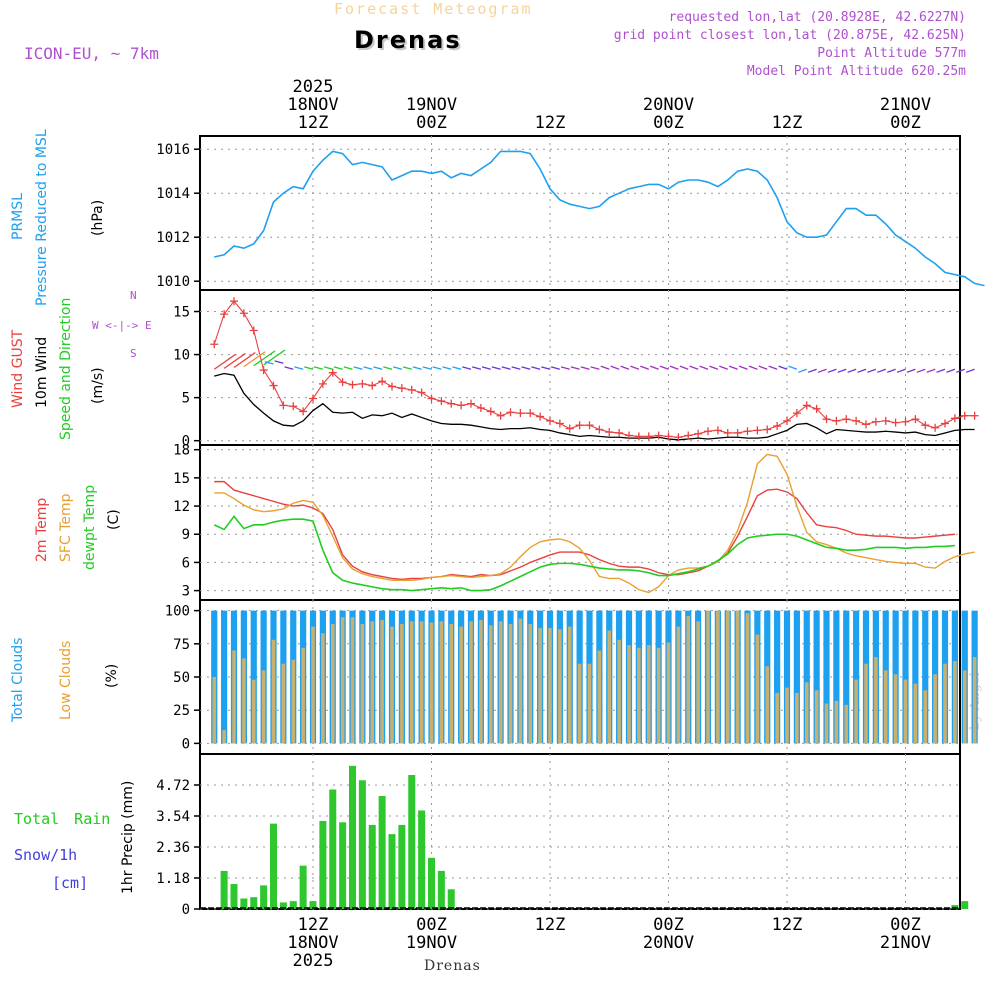 The height and width of the screenshot is (1000, 1000). I want to click on bottom-location: Drenas, so click(452, 966).